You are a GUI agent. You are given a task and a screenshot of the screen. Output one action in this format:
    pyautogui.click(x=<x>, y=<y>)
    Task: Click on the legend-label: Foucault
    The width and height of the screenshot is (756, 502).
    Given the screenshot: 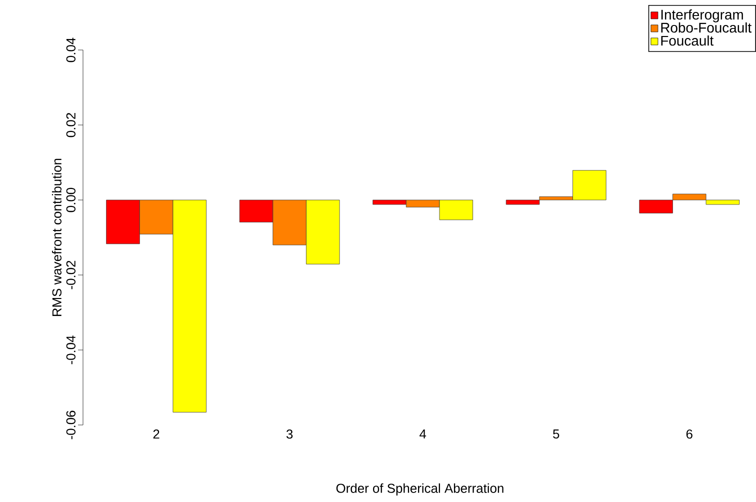 What is the action you would take?
    pyautogui.click(x=687, y=40)
    